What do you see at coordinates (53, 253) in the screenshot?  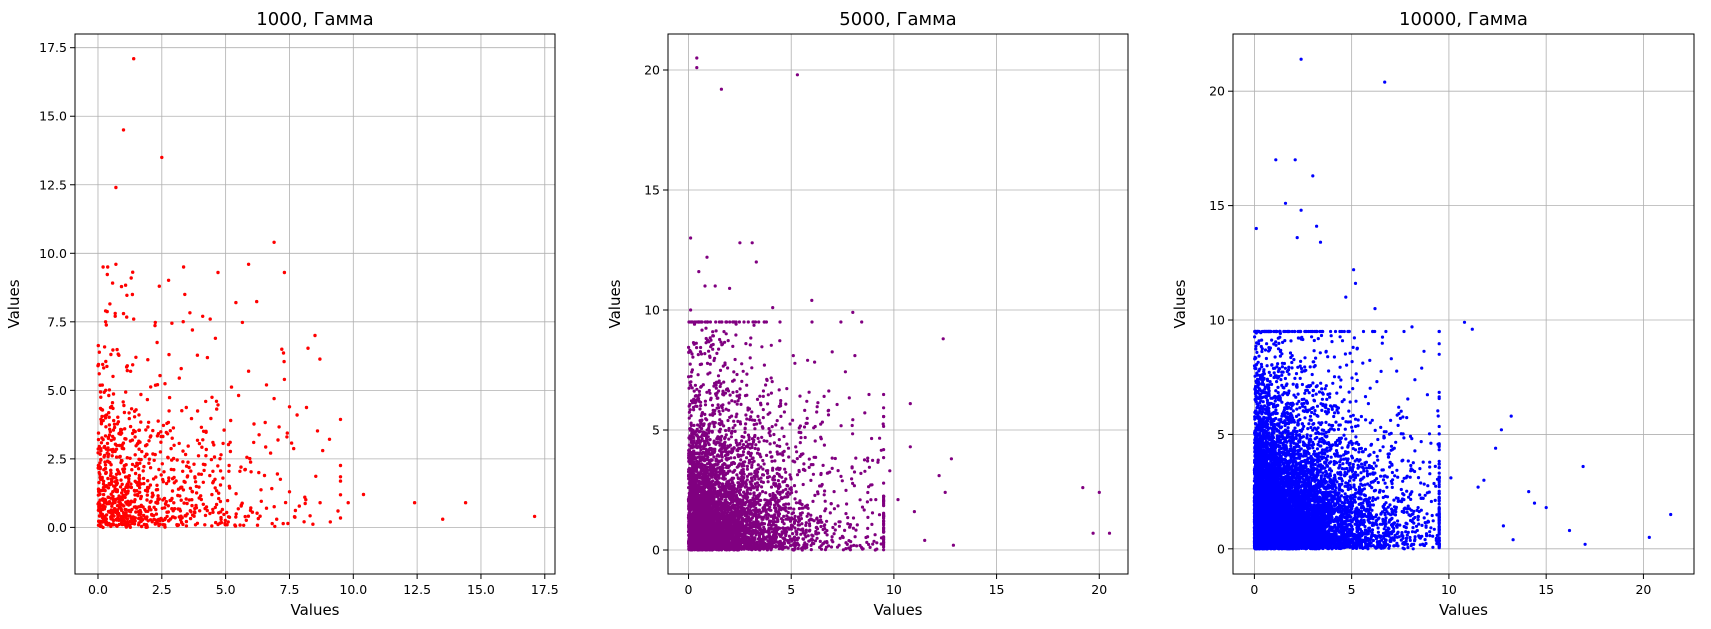 I see `y-tick-label: 10.0` at bounding box center [53, 253].